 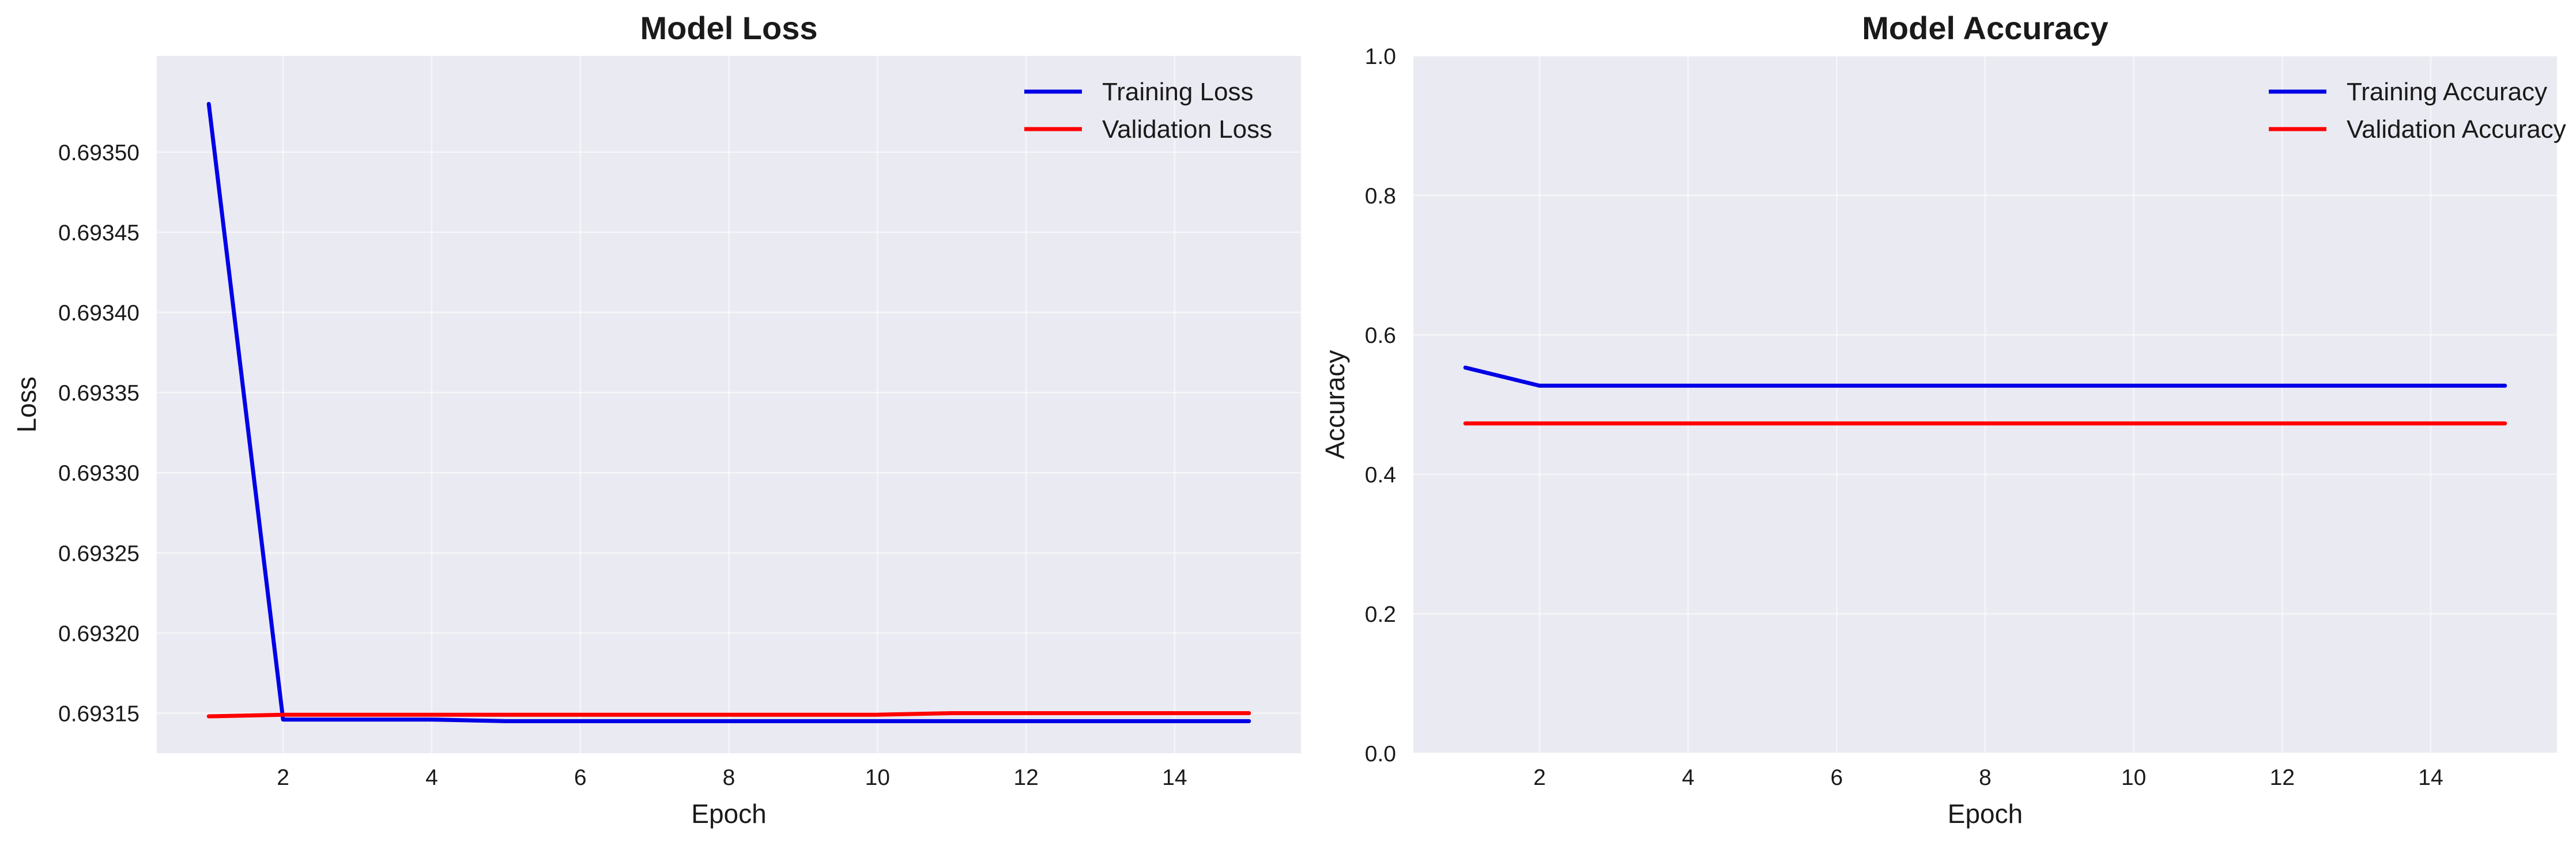 I want to click on y-tick-label: 0.0, so click(x=1380, y=754).